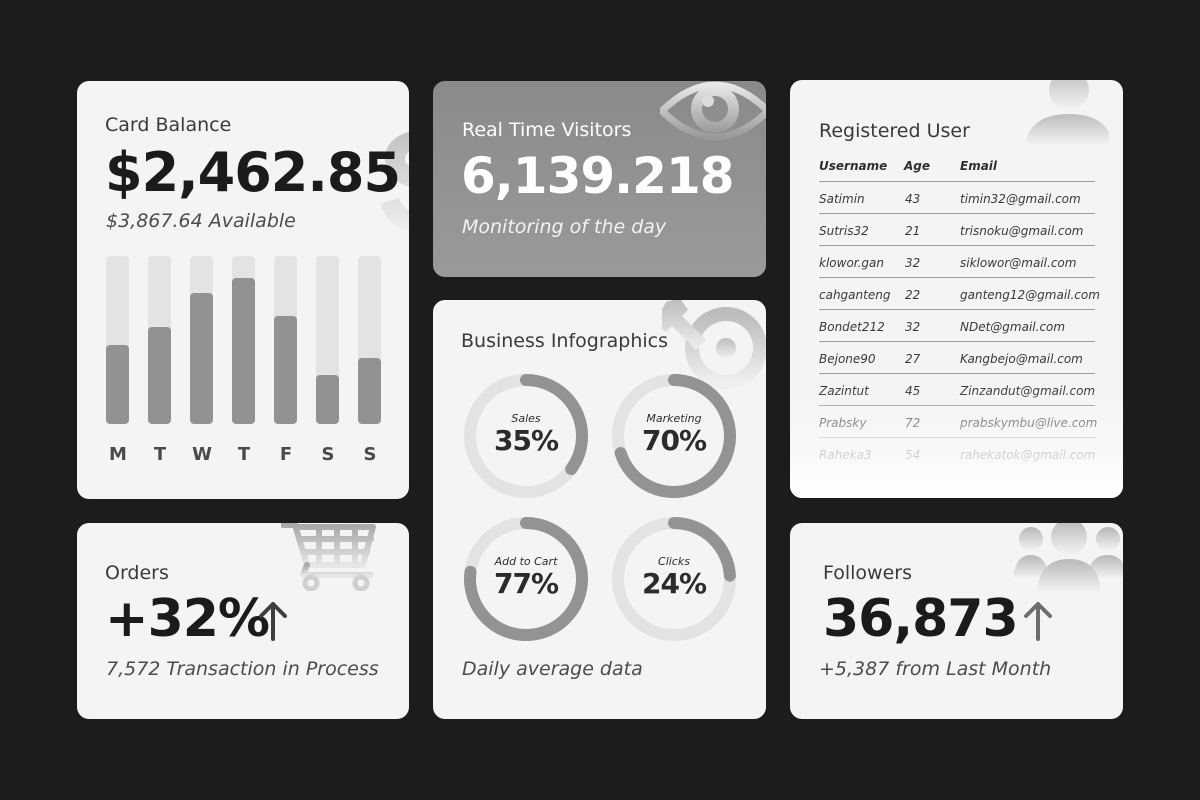 This screenshot has height=800, width=1200. Describe the element at coordinates (894, 131) in the screenshot. I see `registered-user-title: Registered User` at that location.